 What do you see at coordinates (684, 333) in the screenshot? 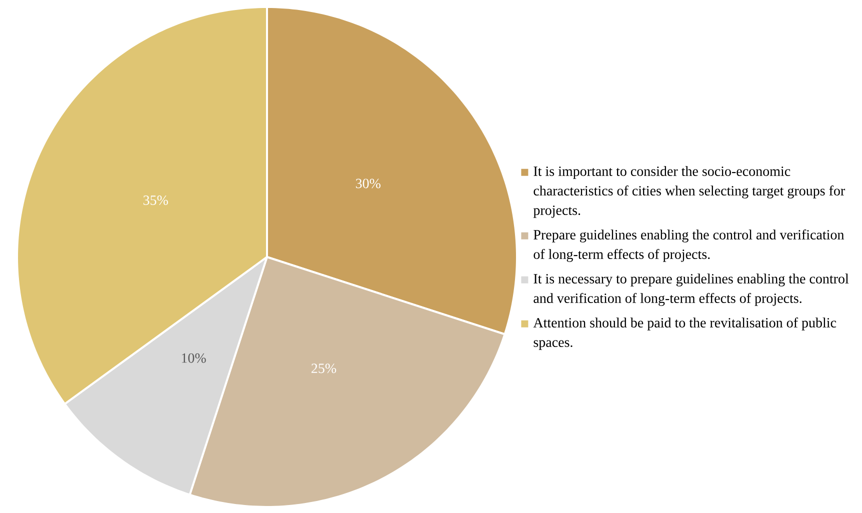
I see `legend-label: Attention should be paid to the revitalisation of public spaces.` at bounding box center [684, 333].